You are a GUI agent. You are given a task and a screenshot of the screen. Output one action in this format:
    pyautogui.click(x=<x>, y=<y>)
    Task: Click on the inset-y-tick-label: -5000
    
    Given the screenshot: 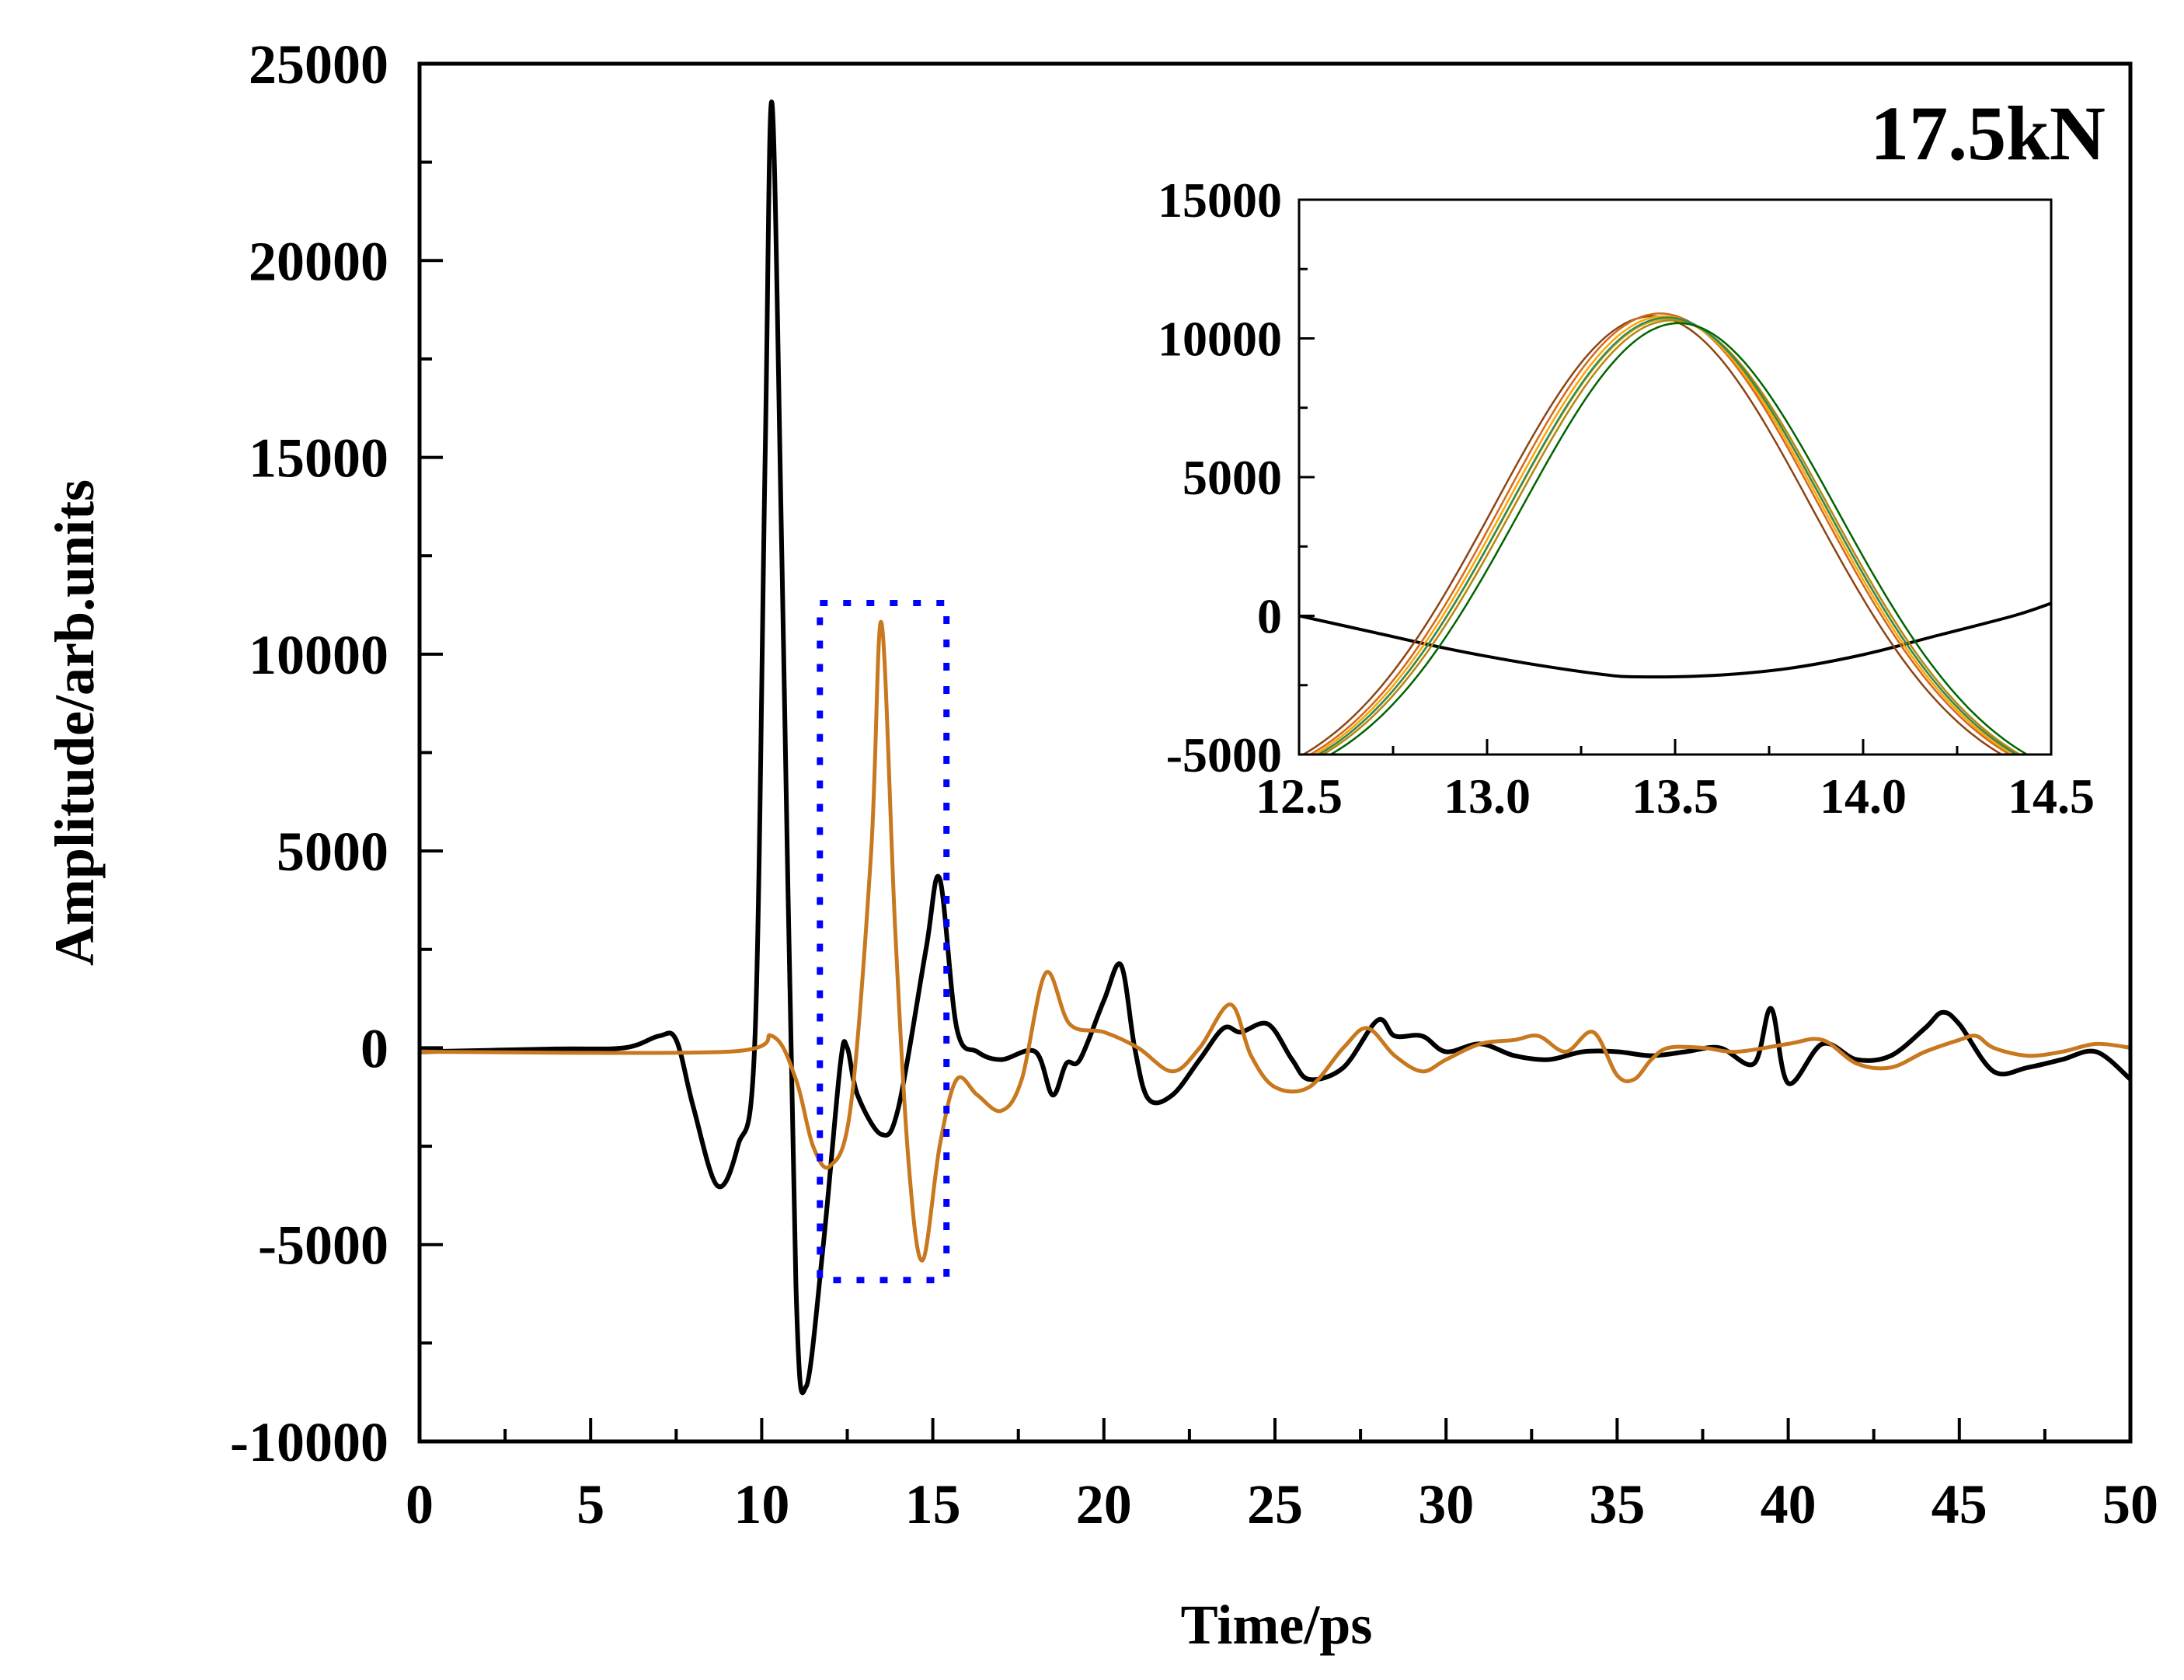 What is the action you would take?
    pyautogui.click(x=1224, y=755)
    